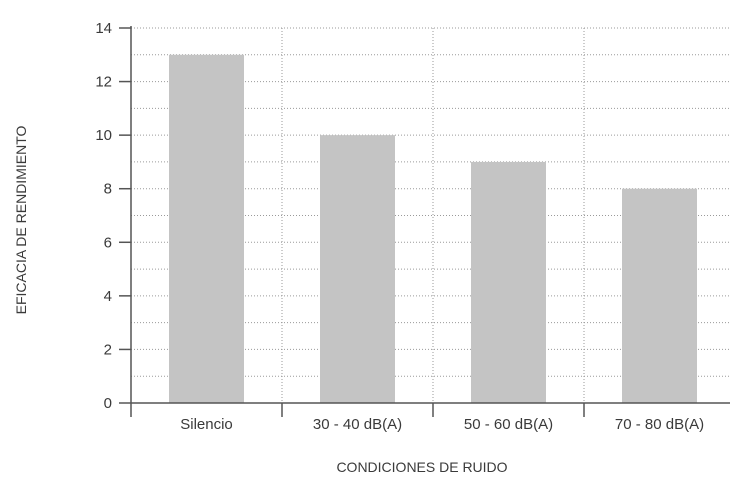  What do you see at coordinates (108, 403) in the screenshot?
I see `y-tick-label: 0` at bounding box center [108, 403].